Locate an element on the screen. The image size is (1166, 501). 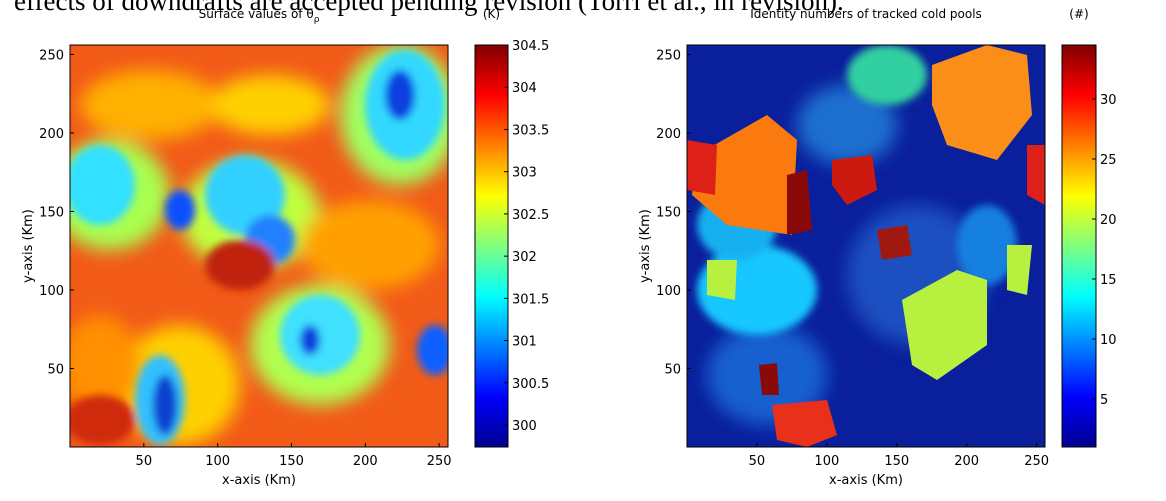
colorbar-tick-label: 303.5 is located at coordinates (530, 130).